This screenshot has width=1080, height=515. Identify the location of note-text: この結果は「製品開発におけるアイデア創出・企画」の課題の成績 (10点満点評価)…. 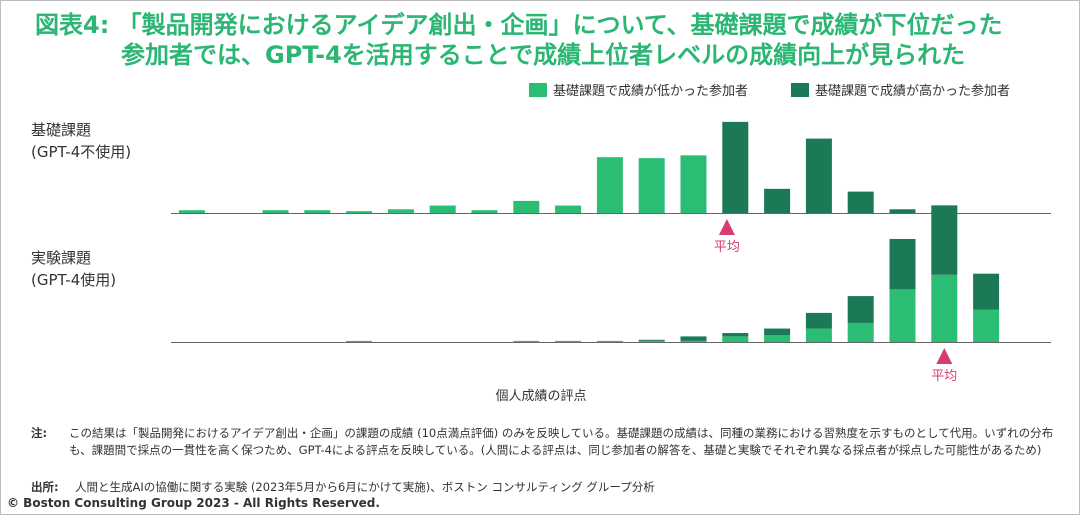
(561, 441).